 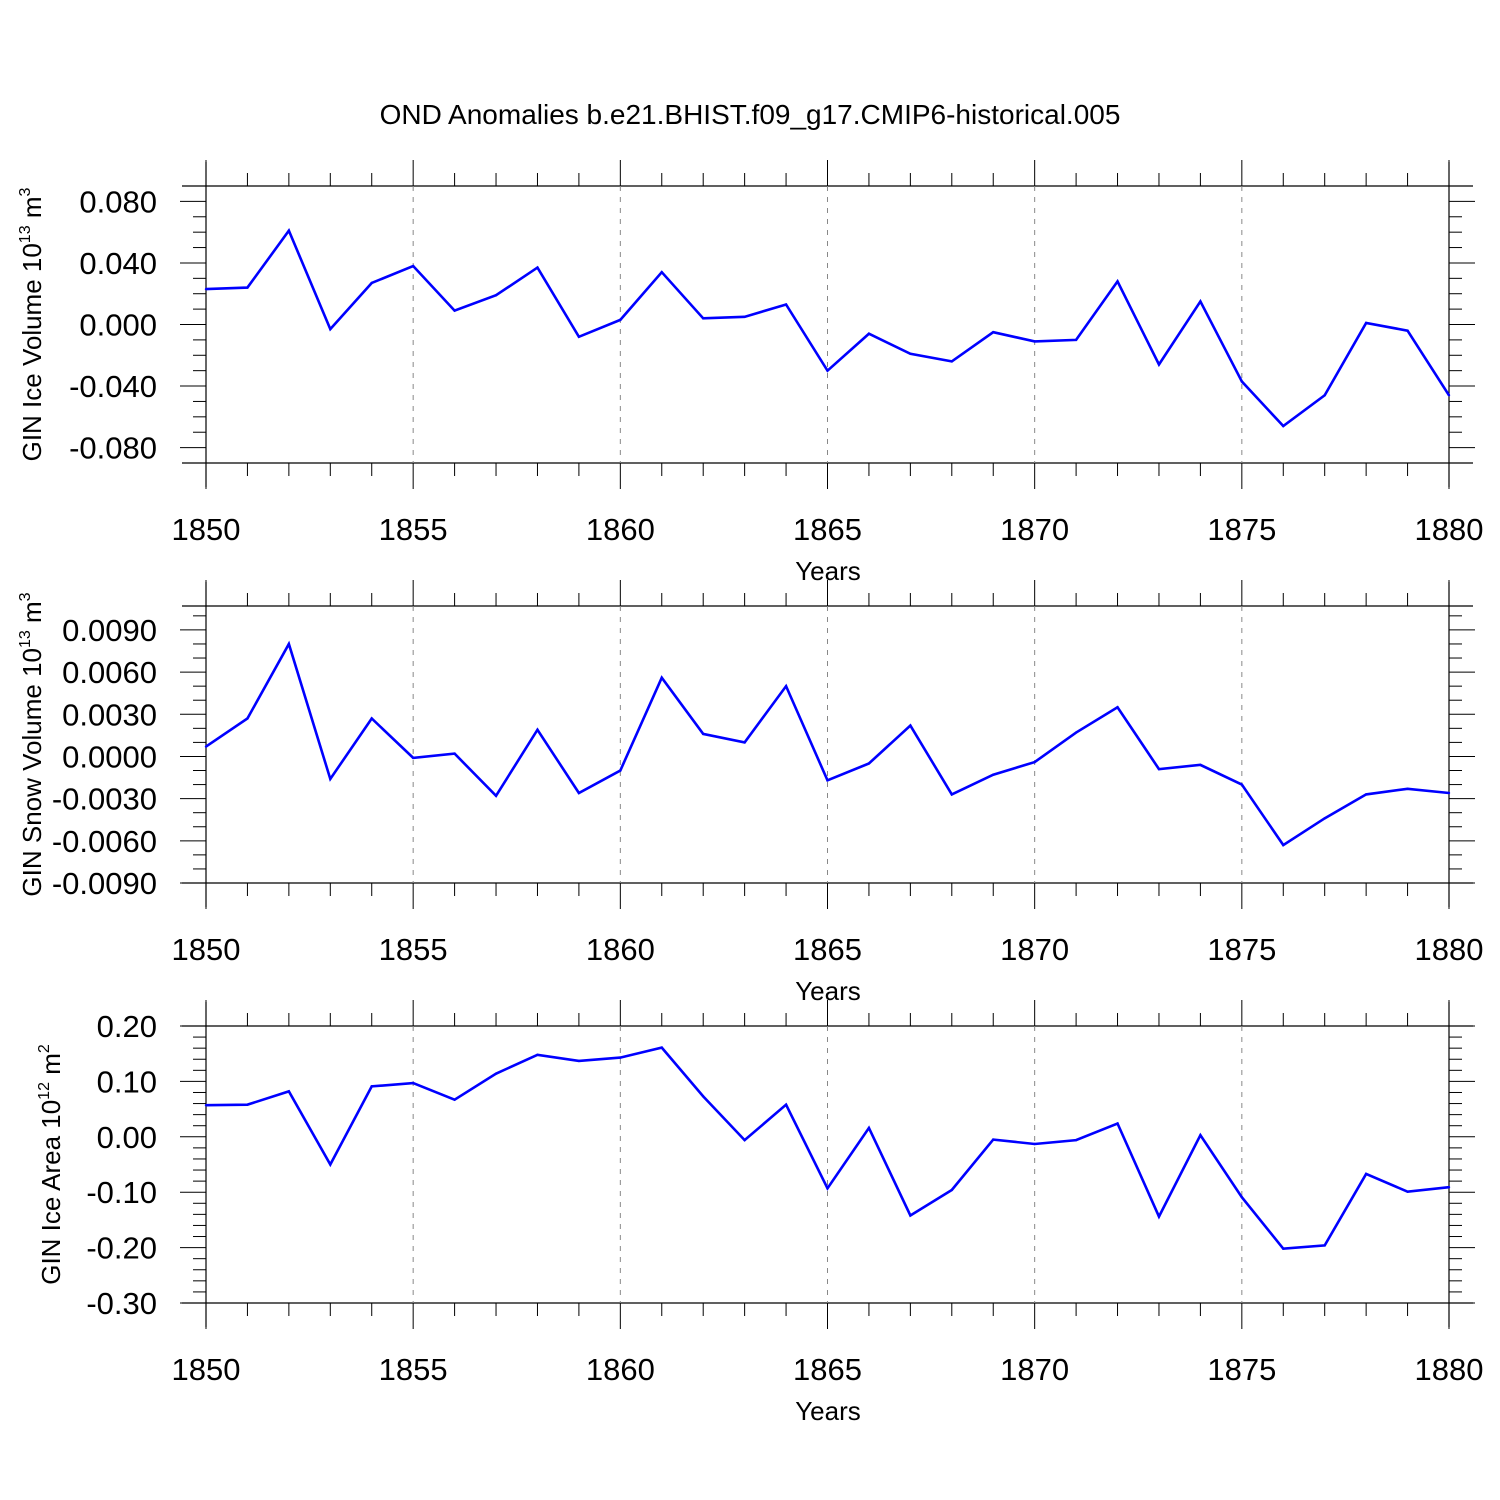 I want to click on y-tick-label: 0.0060, so click(x=109, y=672).